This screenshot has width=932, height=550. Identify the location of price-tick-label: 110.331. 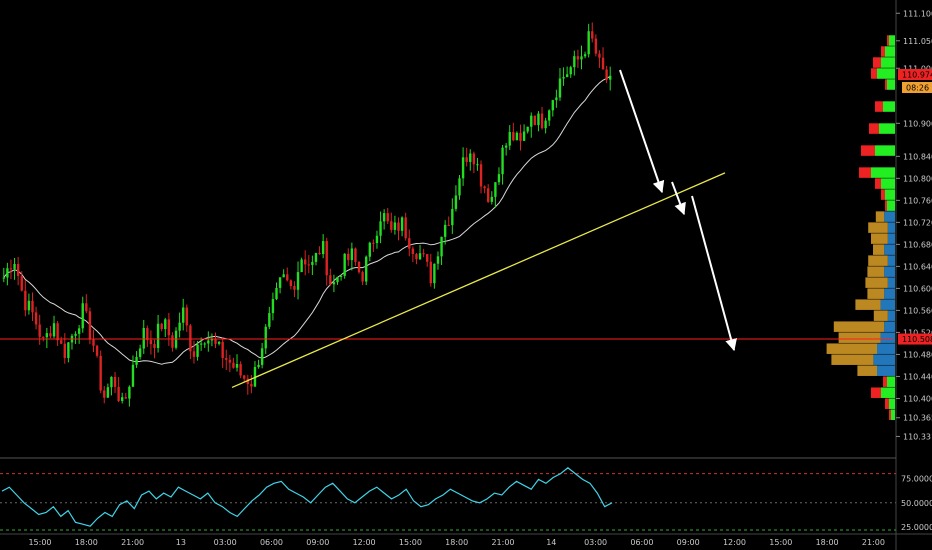
(917, 436).